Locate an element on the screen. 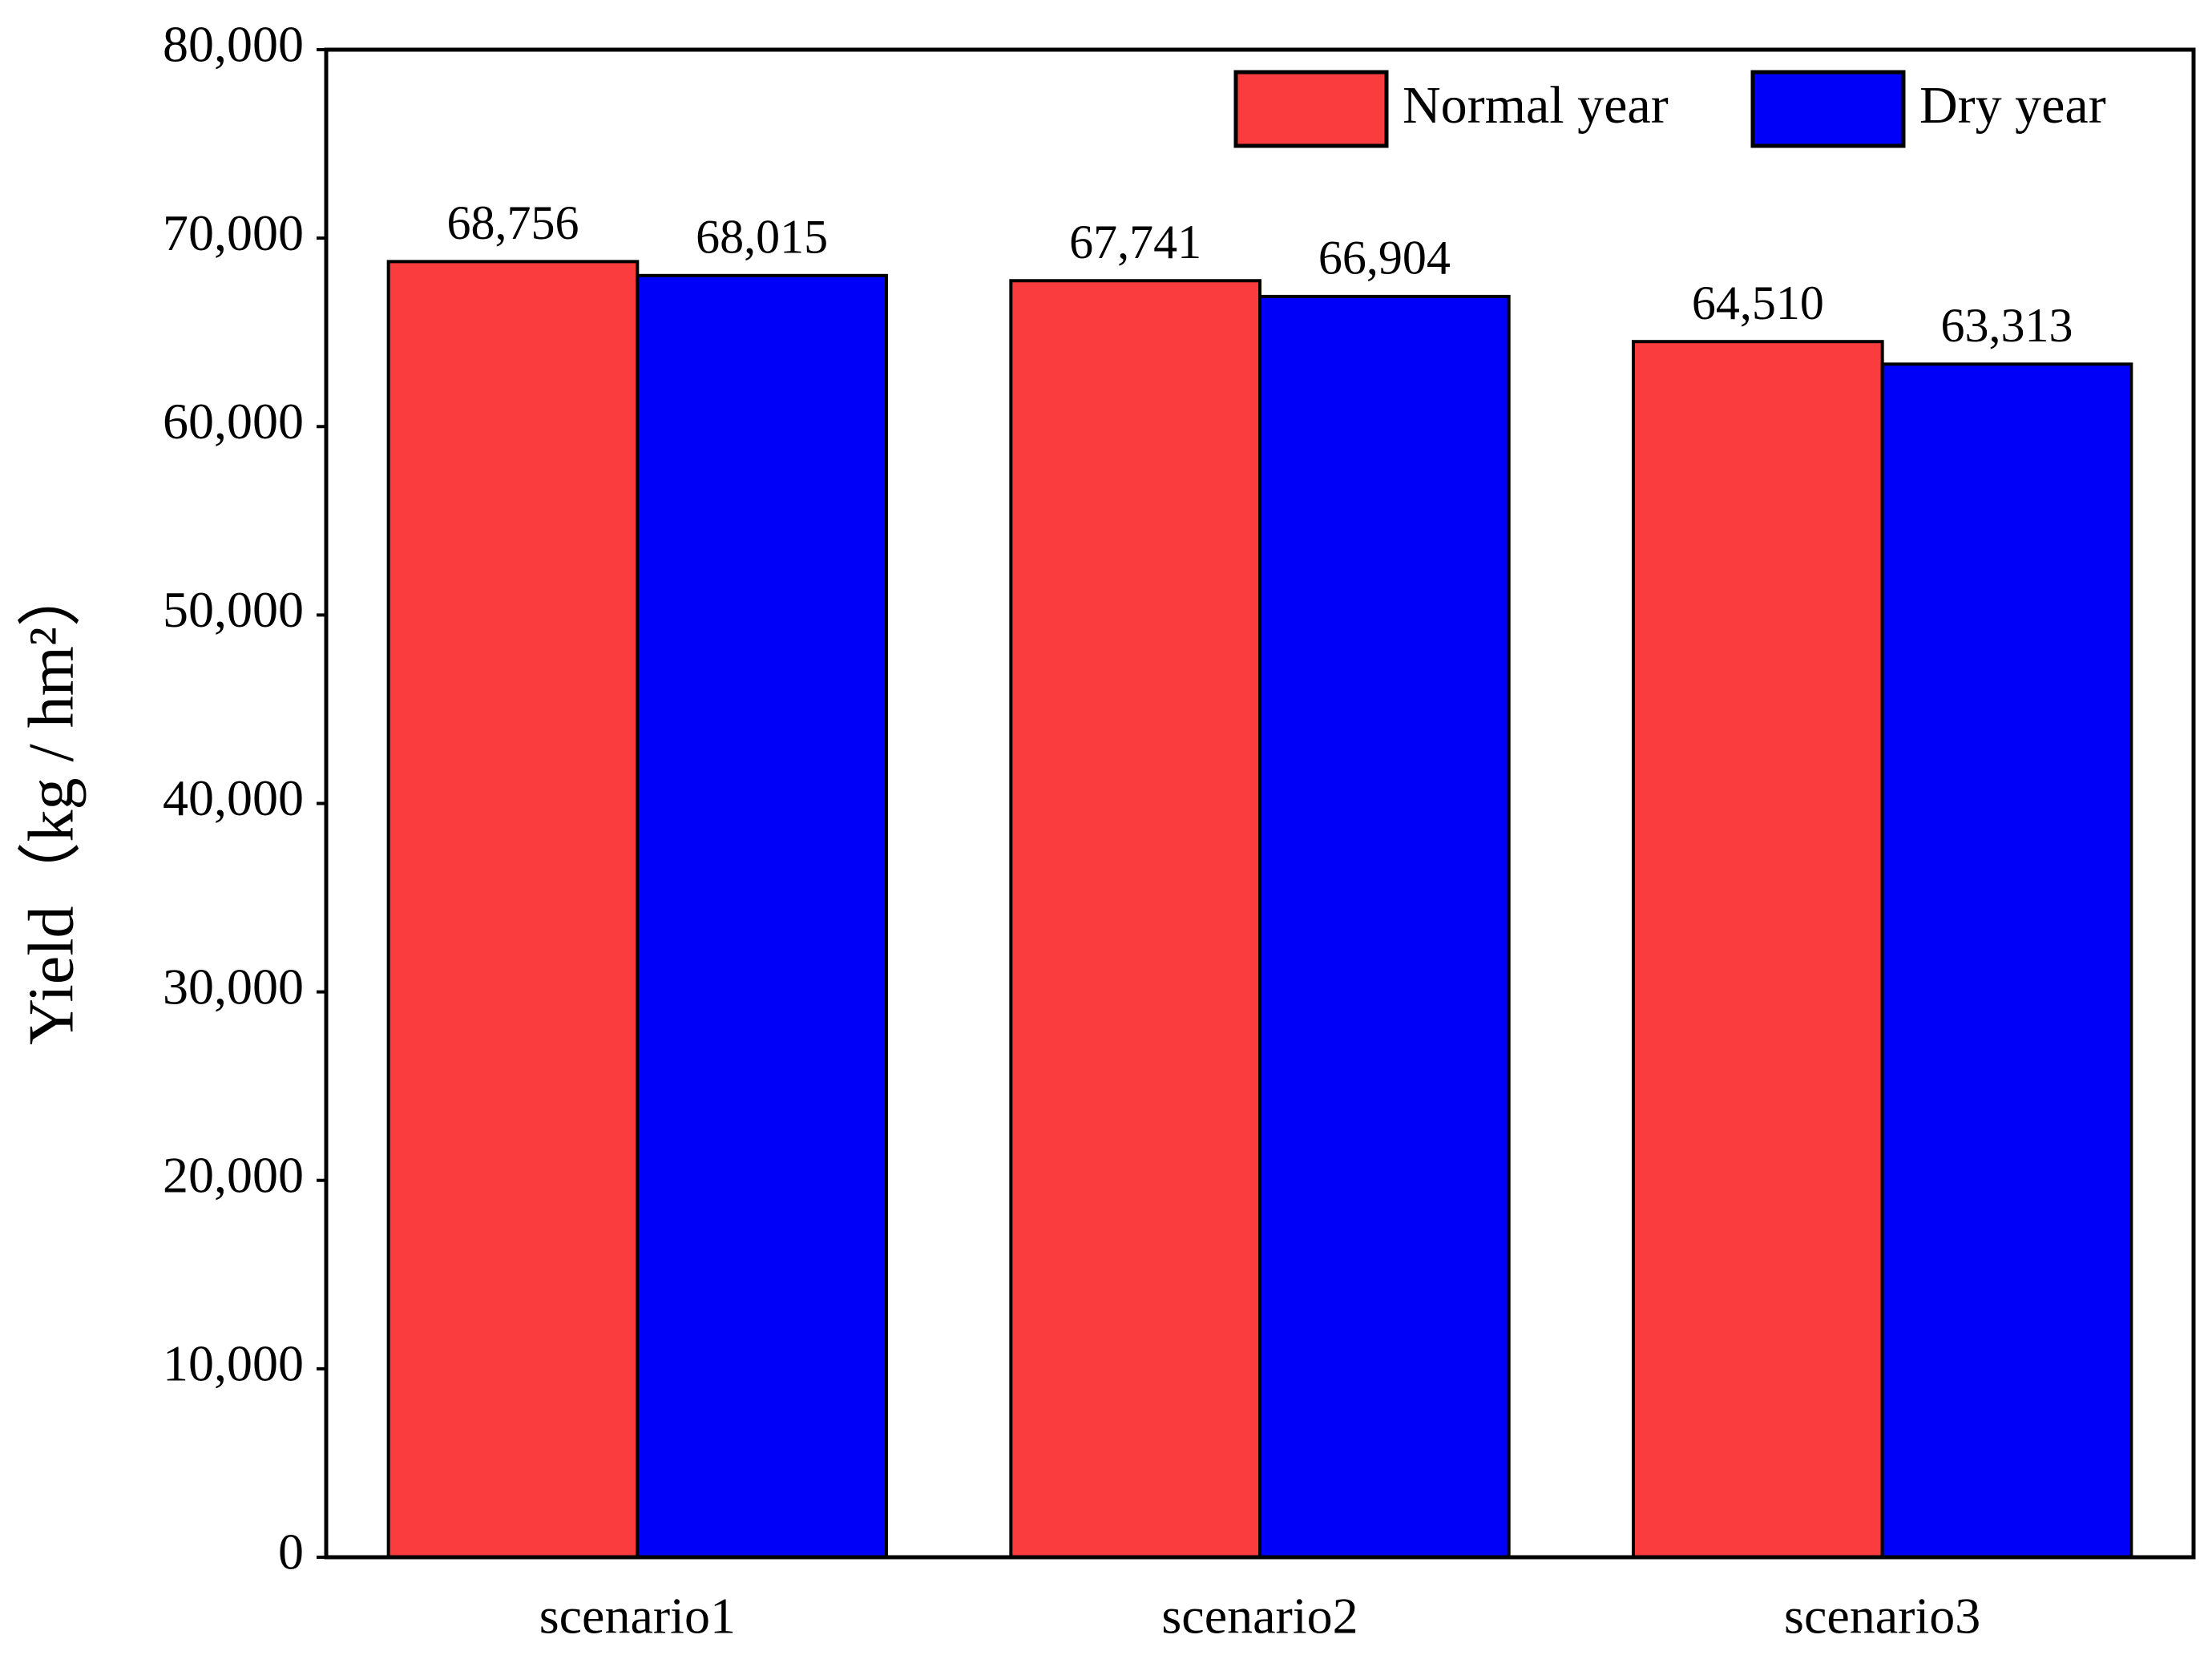 The height and width of the screenshot is (1655, 2212). y-axis-title: Yield（kg / hm²） is located at coordinates (51, 804).